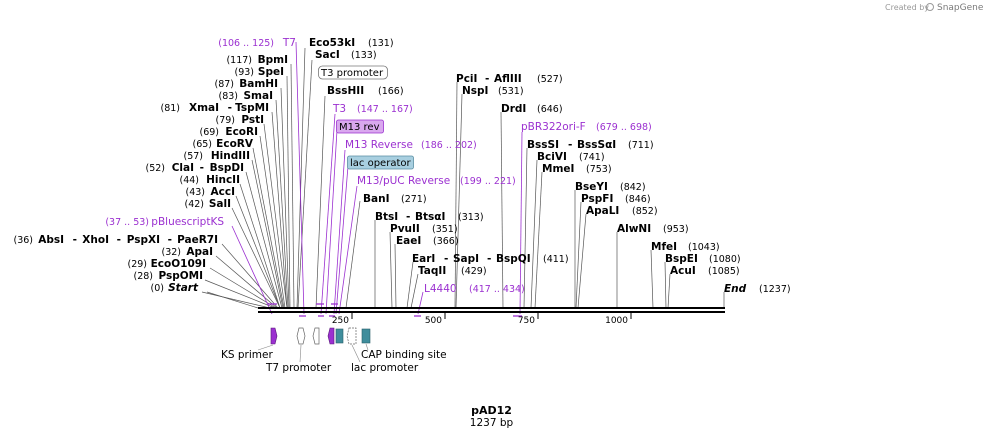 The width and height of the screenshot is (983, 438). I want to click on site-btsai: BtsαI, so click(430, 217).